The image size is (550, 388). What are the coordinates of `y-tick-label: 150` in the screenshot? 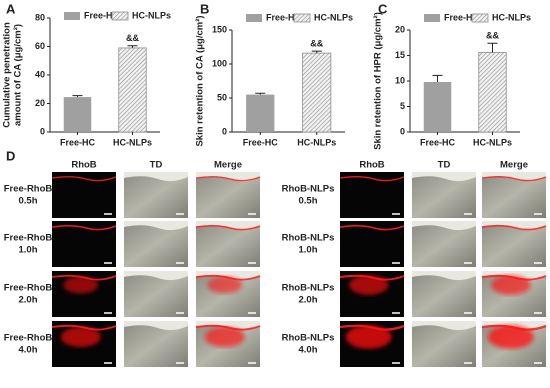 It's located at (219, 29).